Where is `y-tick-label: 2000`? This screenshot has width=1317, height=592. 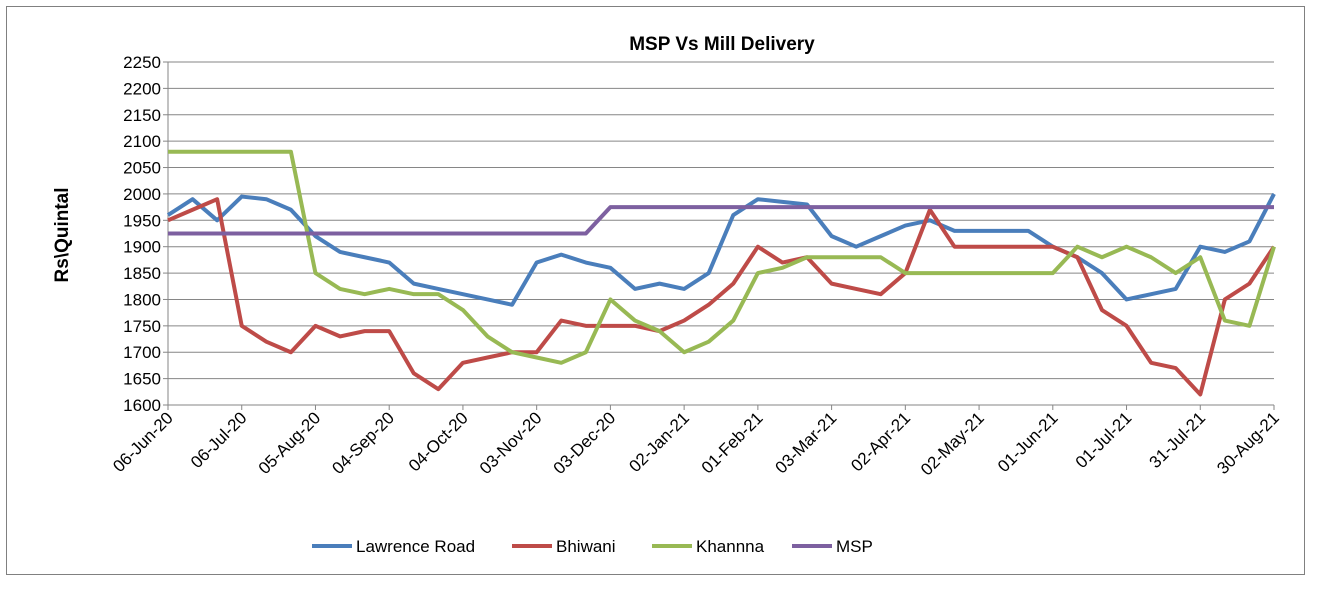
y-tick-label: 2000 is located at coordinates (142, 194).